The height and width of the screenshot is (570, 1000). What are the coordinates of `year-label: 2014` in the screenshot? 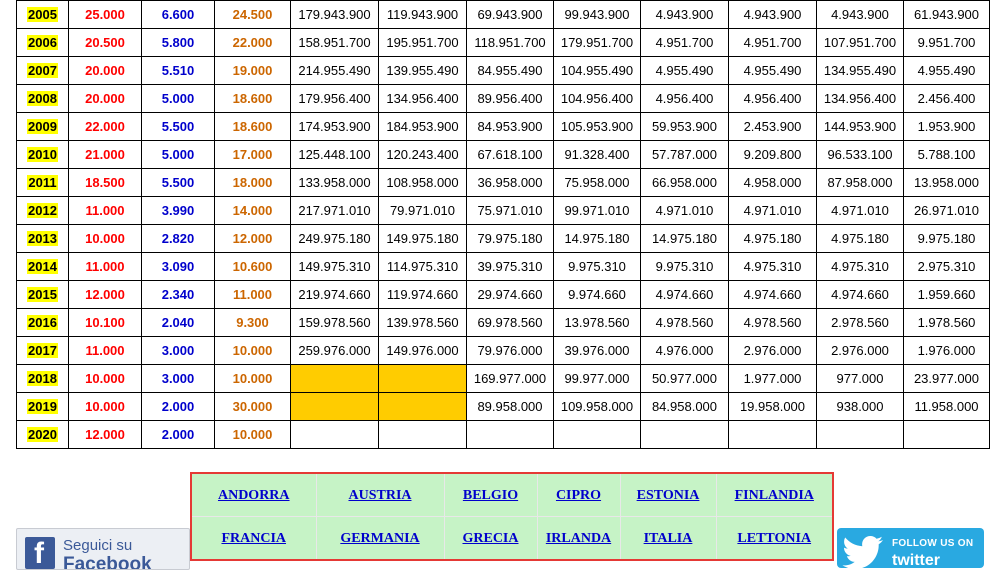 It's located at (42, 266).